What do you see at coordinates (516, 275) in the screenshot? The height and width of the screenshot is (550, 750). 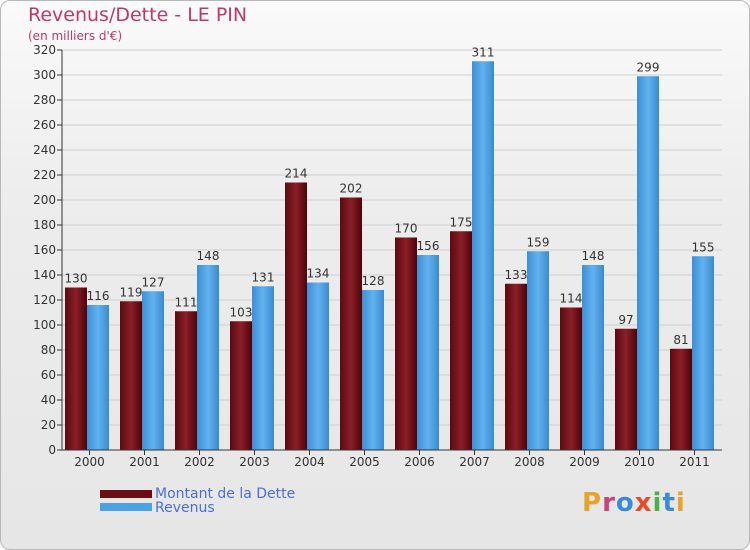 I see `data-label-dette: 133` at bounding box center [516, 275].